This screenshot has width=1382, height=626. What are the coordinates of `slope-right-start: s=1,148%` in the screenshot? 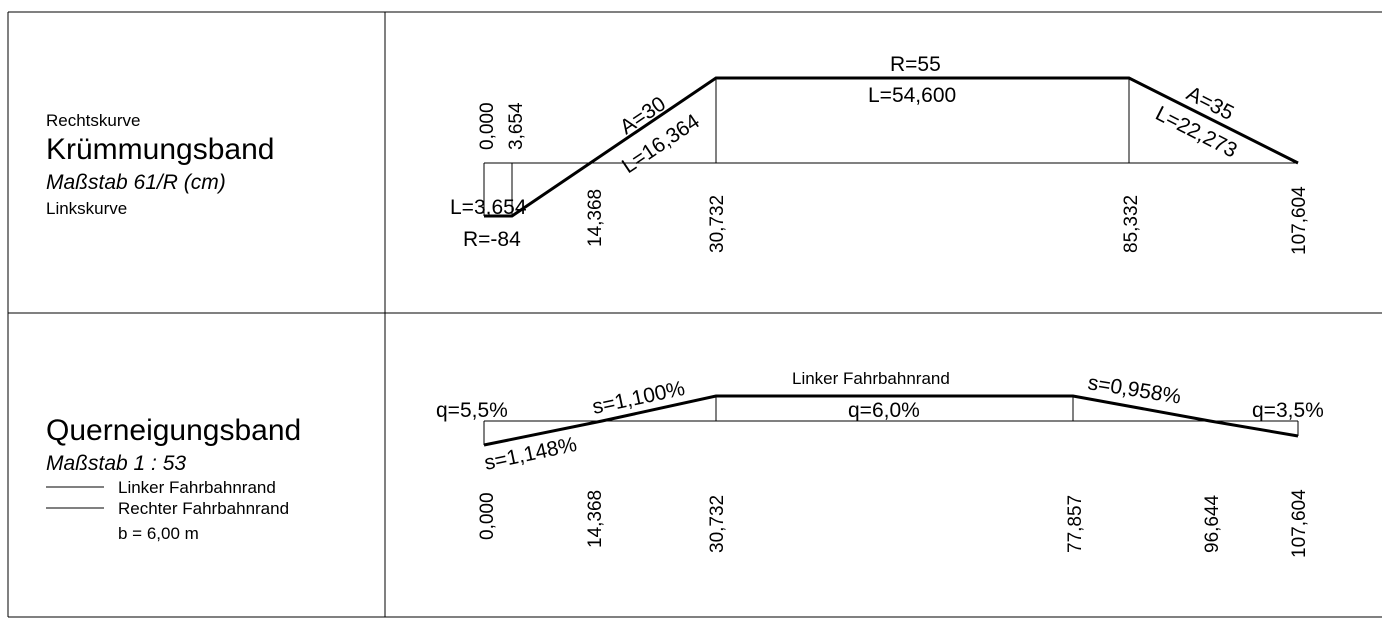 It's located at (530, 454).